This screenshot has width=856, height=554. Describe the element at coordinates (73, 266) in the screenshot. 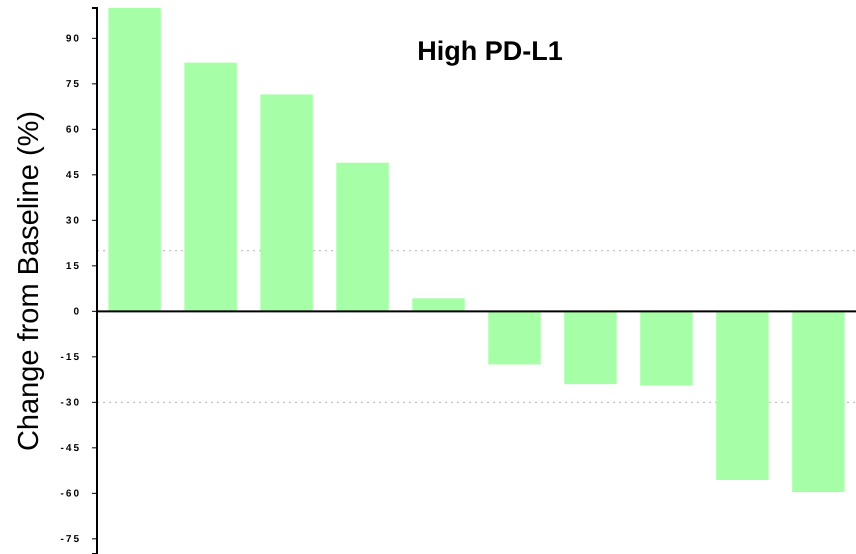

I see `y-tick-label: 15` at that location.